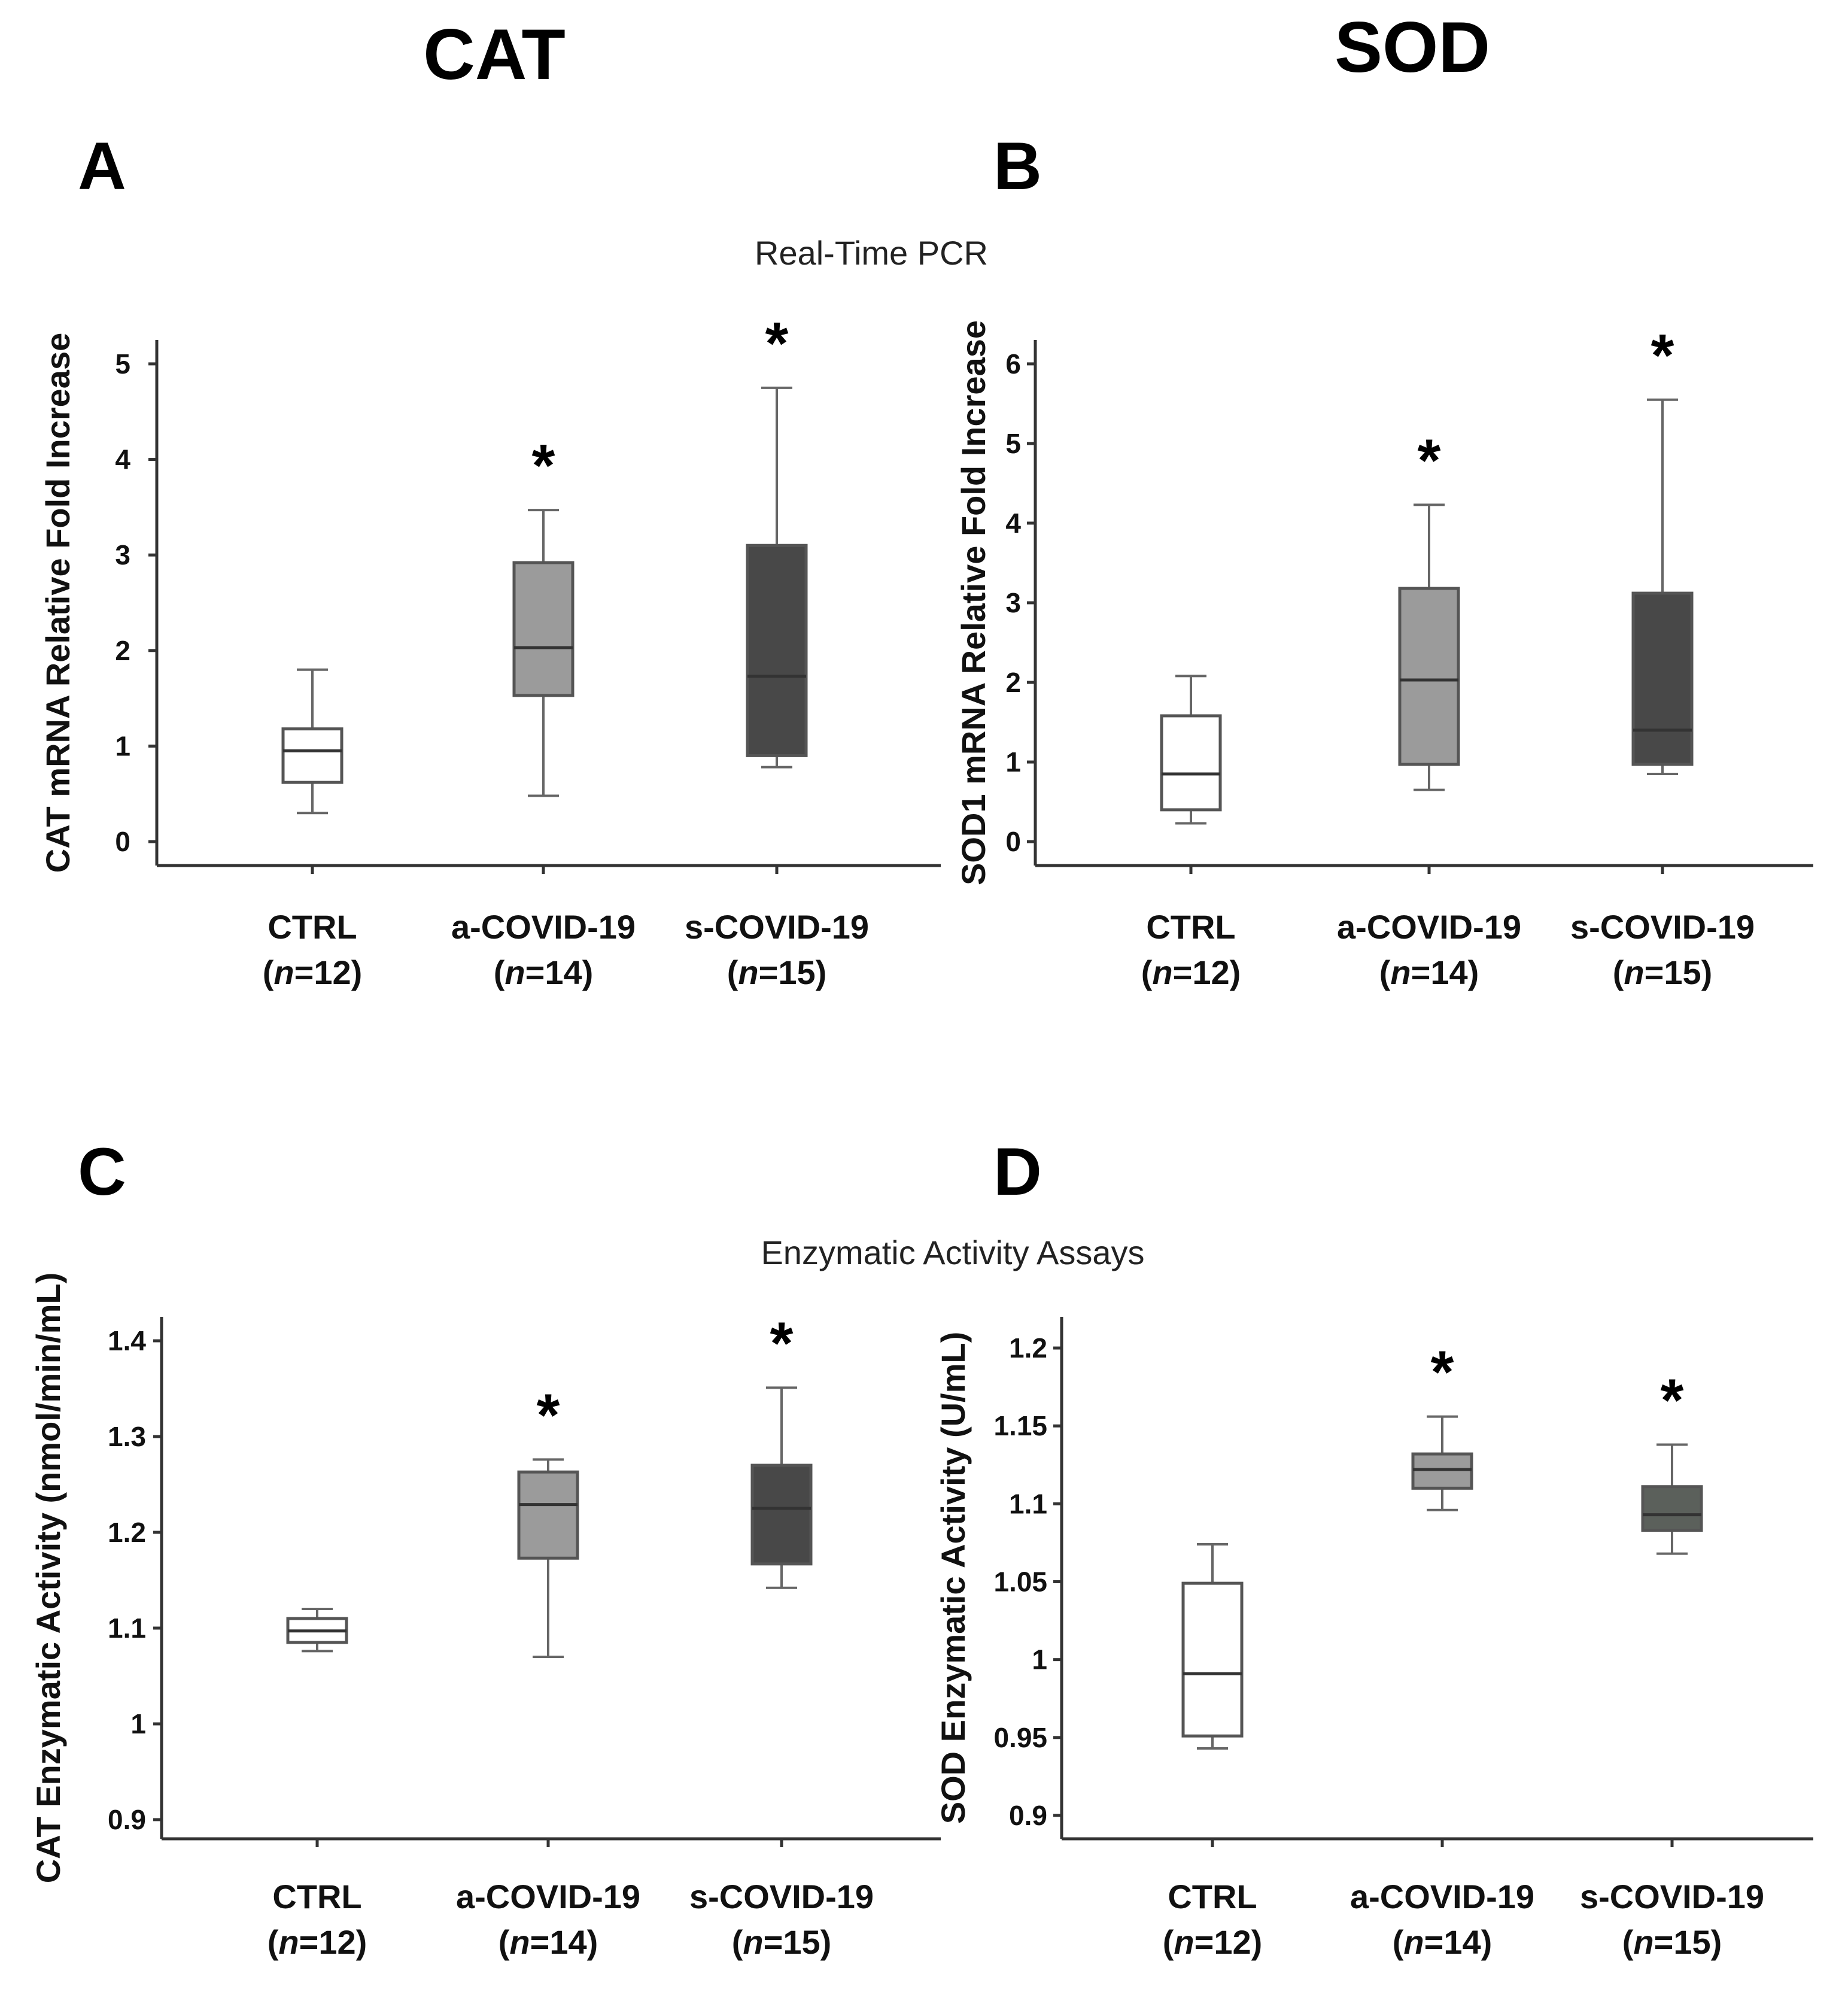 This screenshot has width=1848, height=2004. Describe the element at coordinates (1412, 47) in the screenshot. I see `column-title-sod: SOD` at that location.